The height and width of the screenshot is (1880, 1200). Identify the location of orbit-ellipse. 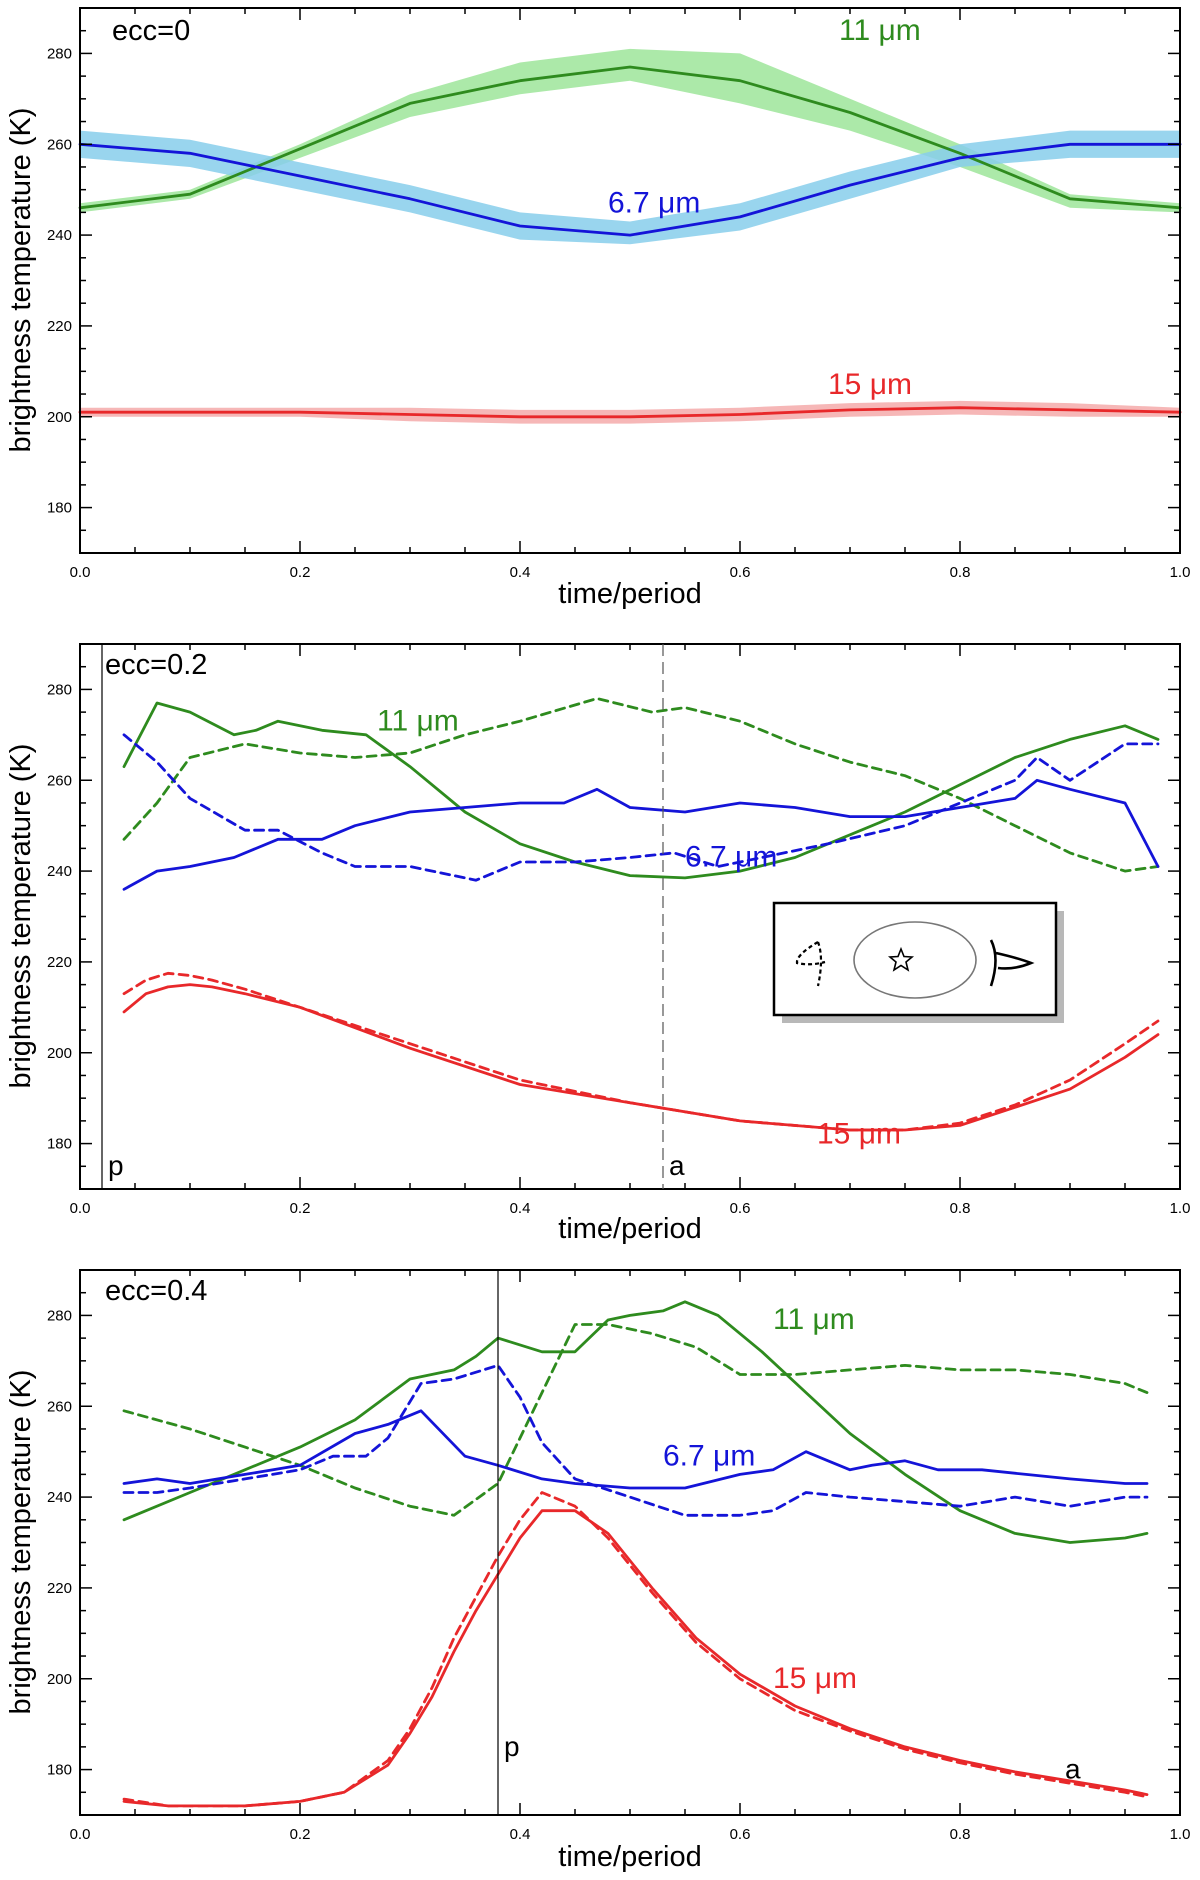
(915, 960).